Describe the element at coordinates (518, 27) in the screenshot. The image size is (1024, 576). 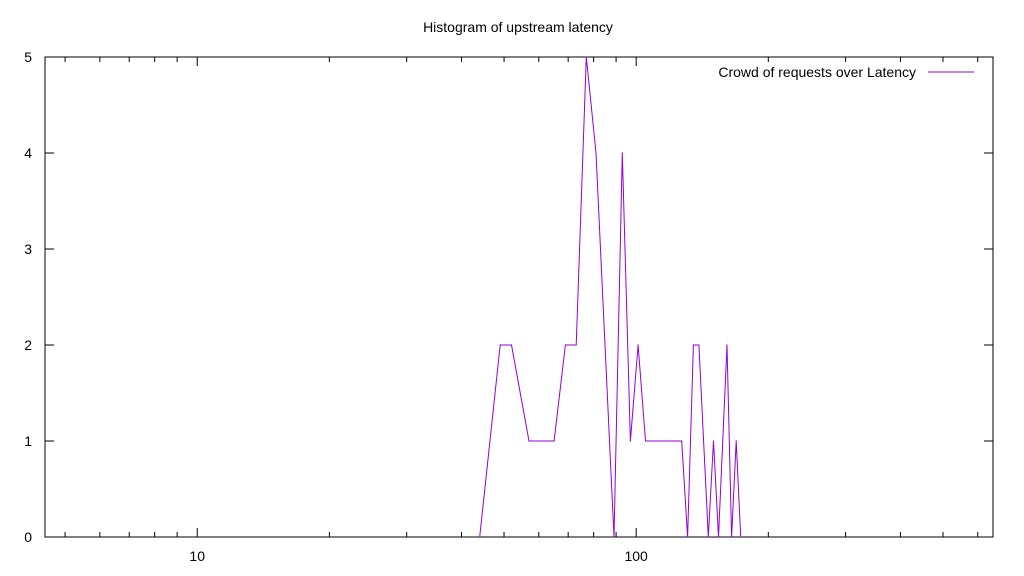
I see `chart-title: Histogram of upstream latency` at that location.